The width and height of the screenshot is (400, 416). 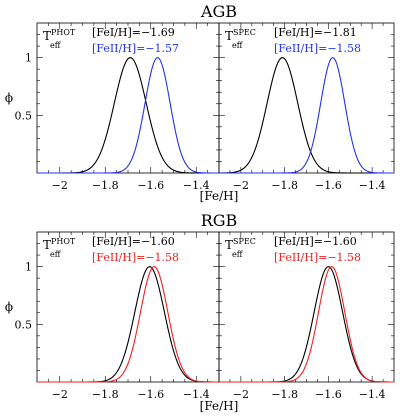 I want to click on x-axis-label-top: [Fe/H], so click(x=219, y=196).